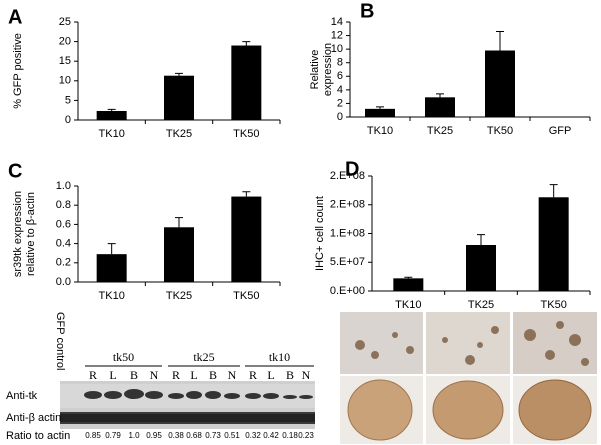  Describe the element at coordinates (38, 436) in the screenshot. I see `blot-ratio-label: Ratio to actin` at that location.